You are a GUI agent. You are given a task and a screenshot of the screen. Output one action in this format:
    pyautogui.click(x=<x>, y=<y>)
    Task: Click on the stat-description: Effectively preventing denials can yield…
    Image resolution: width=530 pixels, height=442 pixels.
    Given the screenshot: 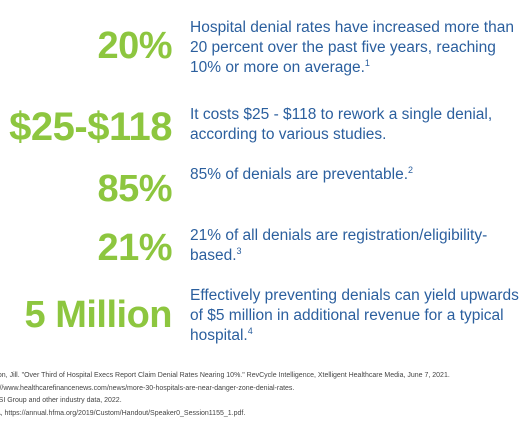 What is the action you would take?
    pyautogui.click(x=355, y=316)
    